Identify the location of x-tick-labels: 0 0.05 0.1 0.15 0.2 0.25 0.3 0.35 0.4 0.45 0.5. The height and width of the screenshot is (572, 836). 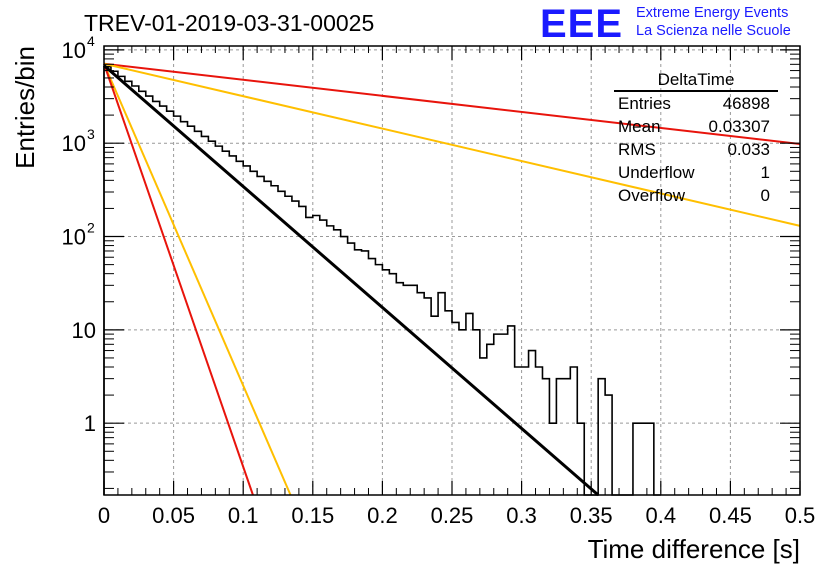
(456, 515).